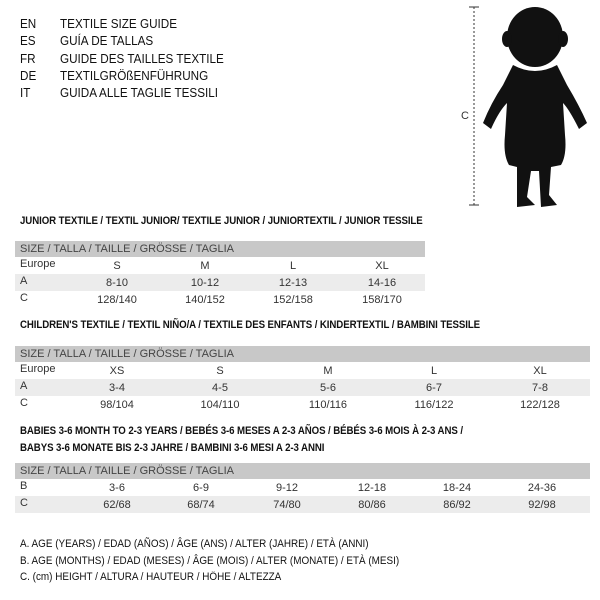  I want to click on table-row: C 98/104 104/110 110/116 116/122 122/128, so click(302, 404).